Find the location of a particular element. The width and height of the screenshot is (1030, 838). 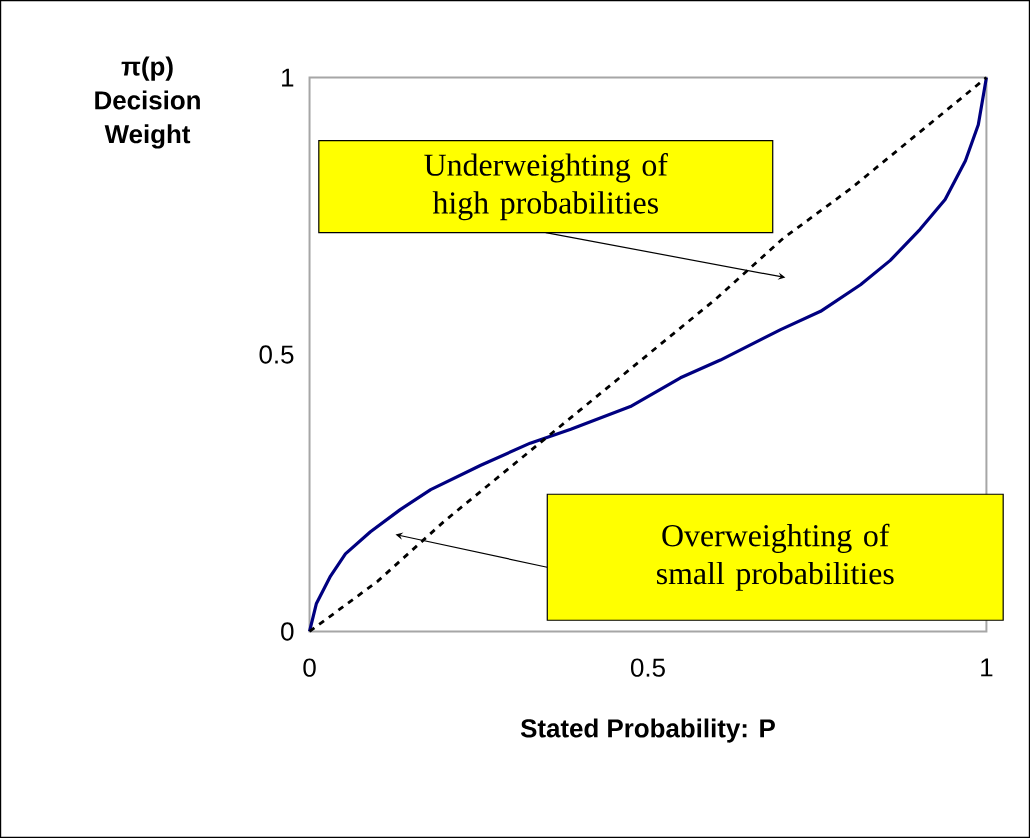

x-tick-label: 0.5 is located at coordinates (647, 667).